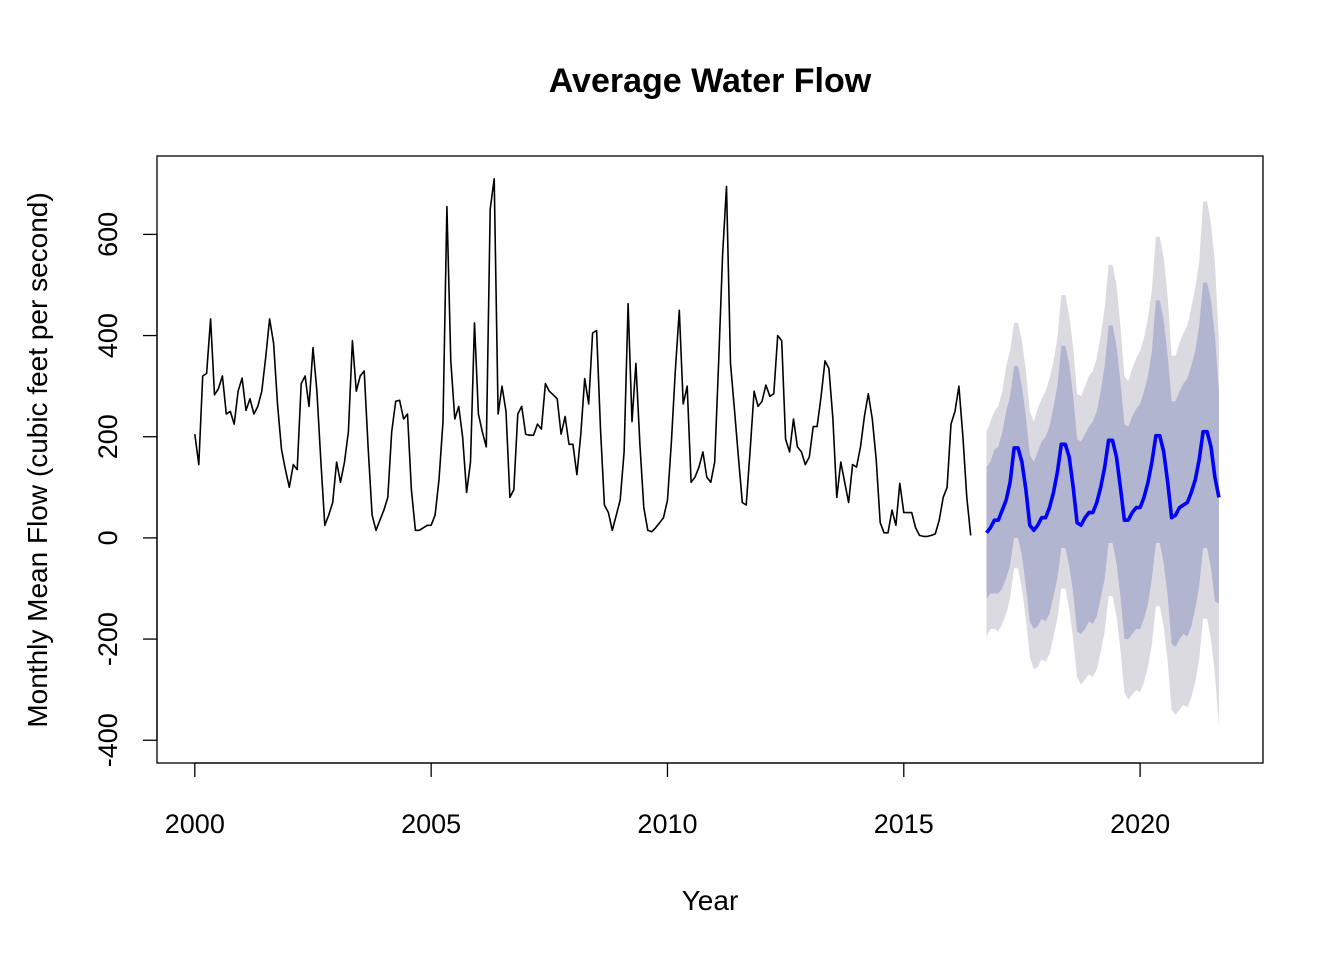 The height and width of the screenshot is (965, 1344). I want to click on prediction-bands, so click(1102, 463).